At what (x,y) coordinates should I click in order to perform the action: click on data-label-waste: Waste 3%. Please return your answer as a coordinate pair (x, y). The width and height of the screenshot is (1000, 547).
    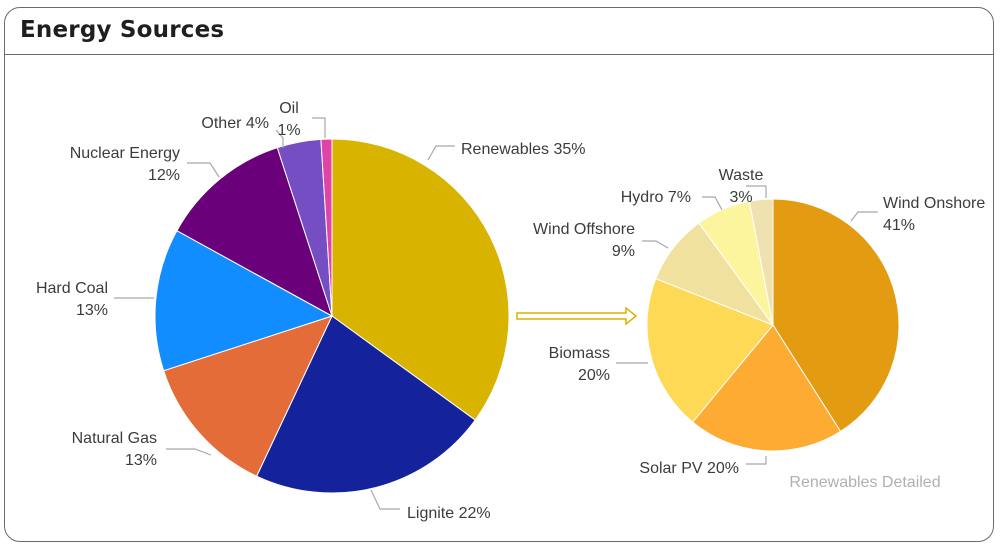
    Looking at the image, I should click on (741, 186).